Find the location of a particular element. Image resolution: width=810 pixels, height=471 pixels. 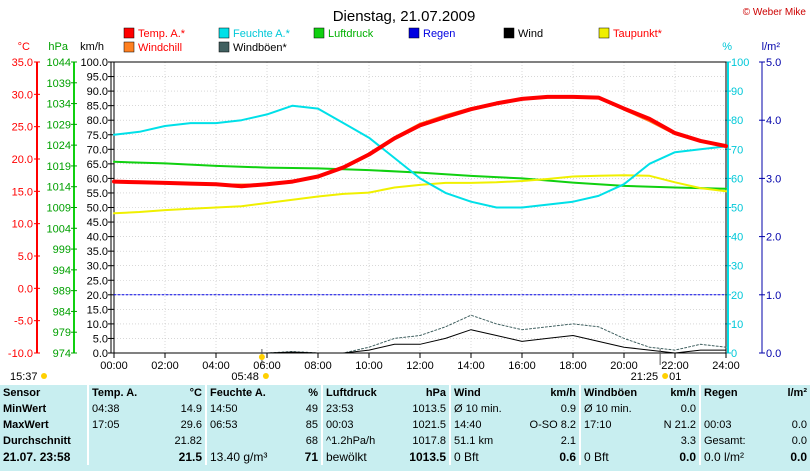

stats-header-cell: Wind is located at coordinates (485, 393).